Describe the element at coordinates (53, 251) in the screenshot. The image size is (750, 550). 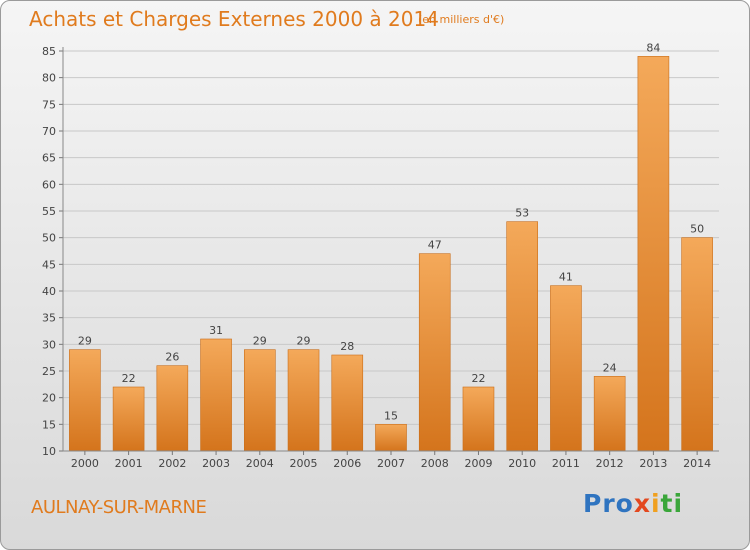
I see `y-axis: 10 15 20 25 30 35 40 45 50 55 60 65 70 75 80 85` at that location.